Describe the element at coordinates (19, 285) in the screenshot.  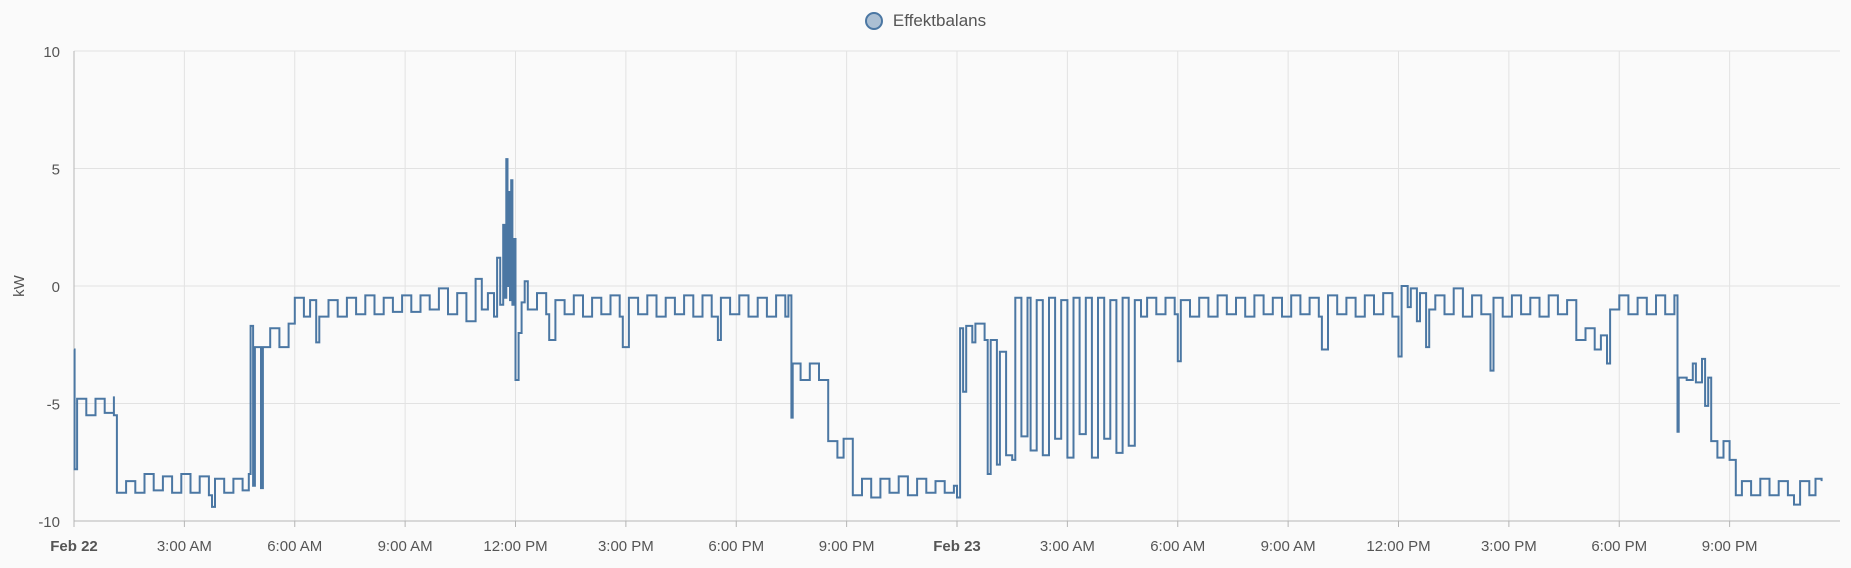
I see `y-axis-label: kW` at that location.